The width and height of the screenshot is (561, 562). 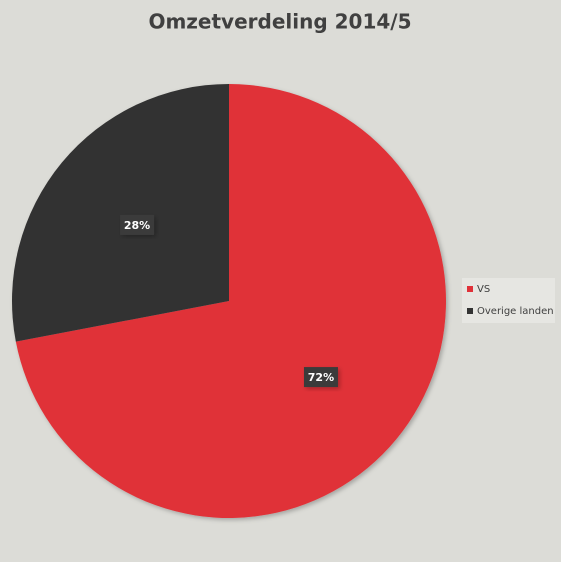 I want to click on legend: VS Overige landen, so click(x=508, y=300).